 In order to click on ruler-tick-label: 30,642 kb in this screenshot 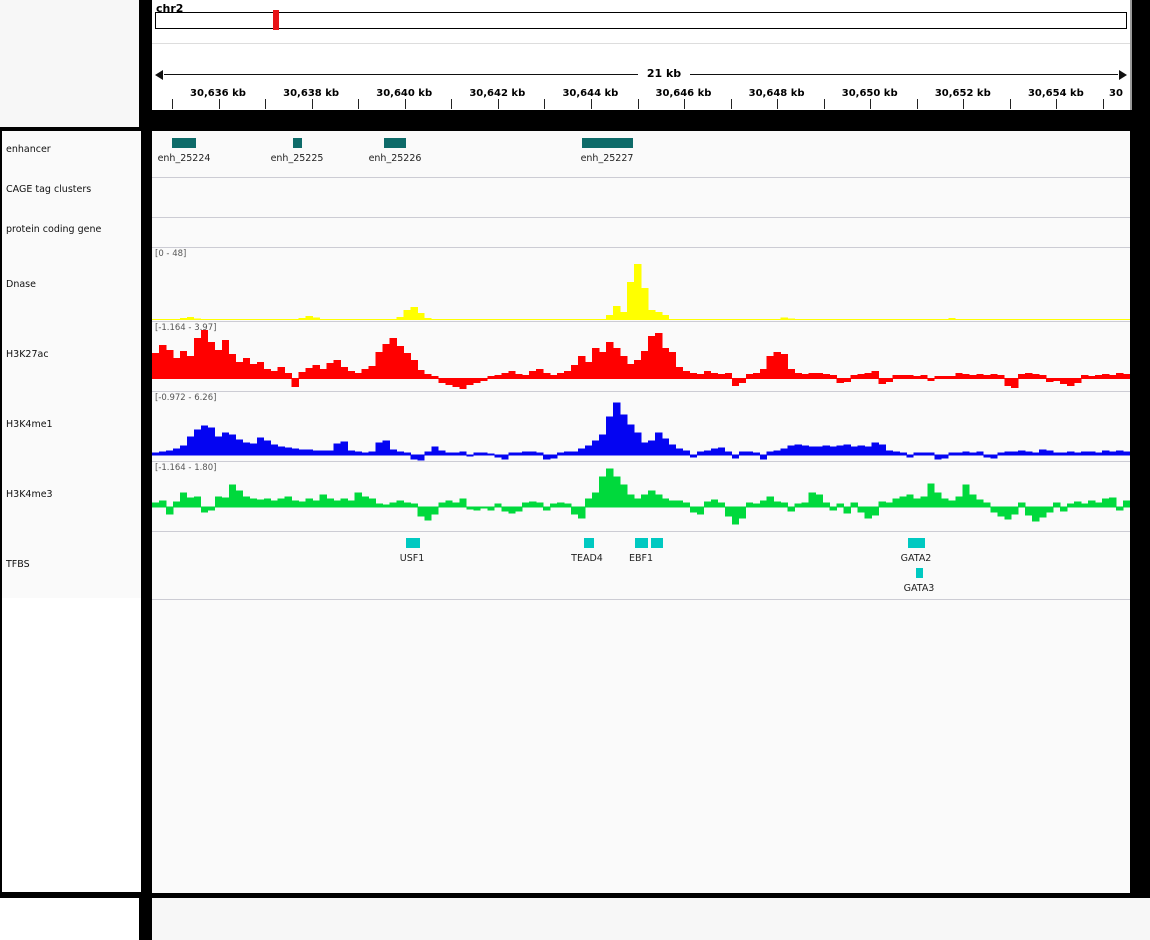, I will do `click(497, 93)`.